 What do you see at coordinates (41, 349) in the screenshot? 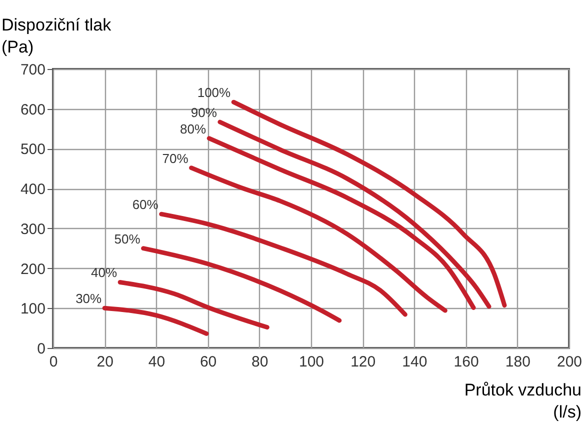
I see `y-tick-label: 0` at bounding box center [41, 349].